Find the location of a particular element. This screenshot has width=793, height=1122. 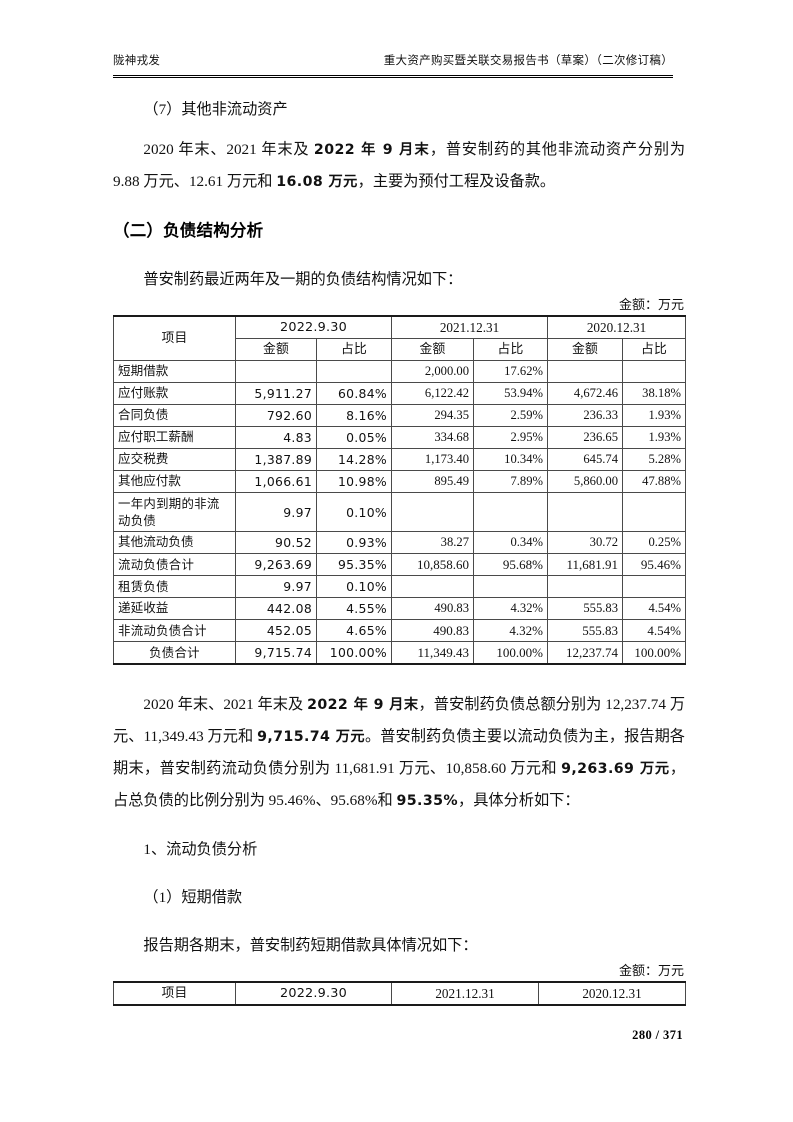

cell-amount-2020: 12,237.74 is located at coordinates (585, 653).